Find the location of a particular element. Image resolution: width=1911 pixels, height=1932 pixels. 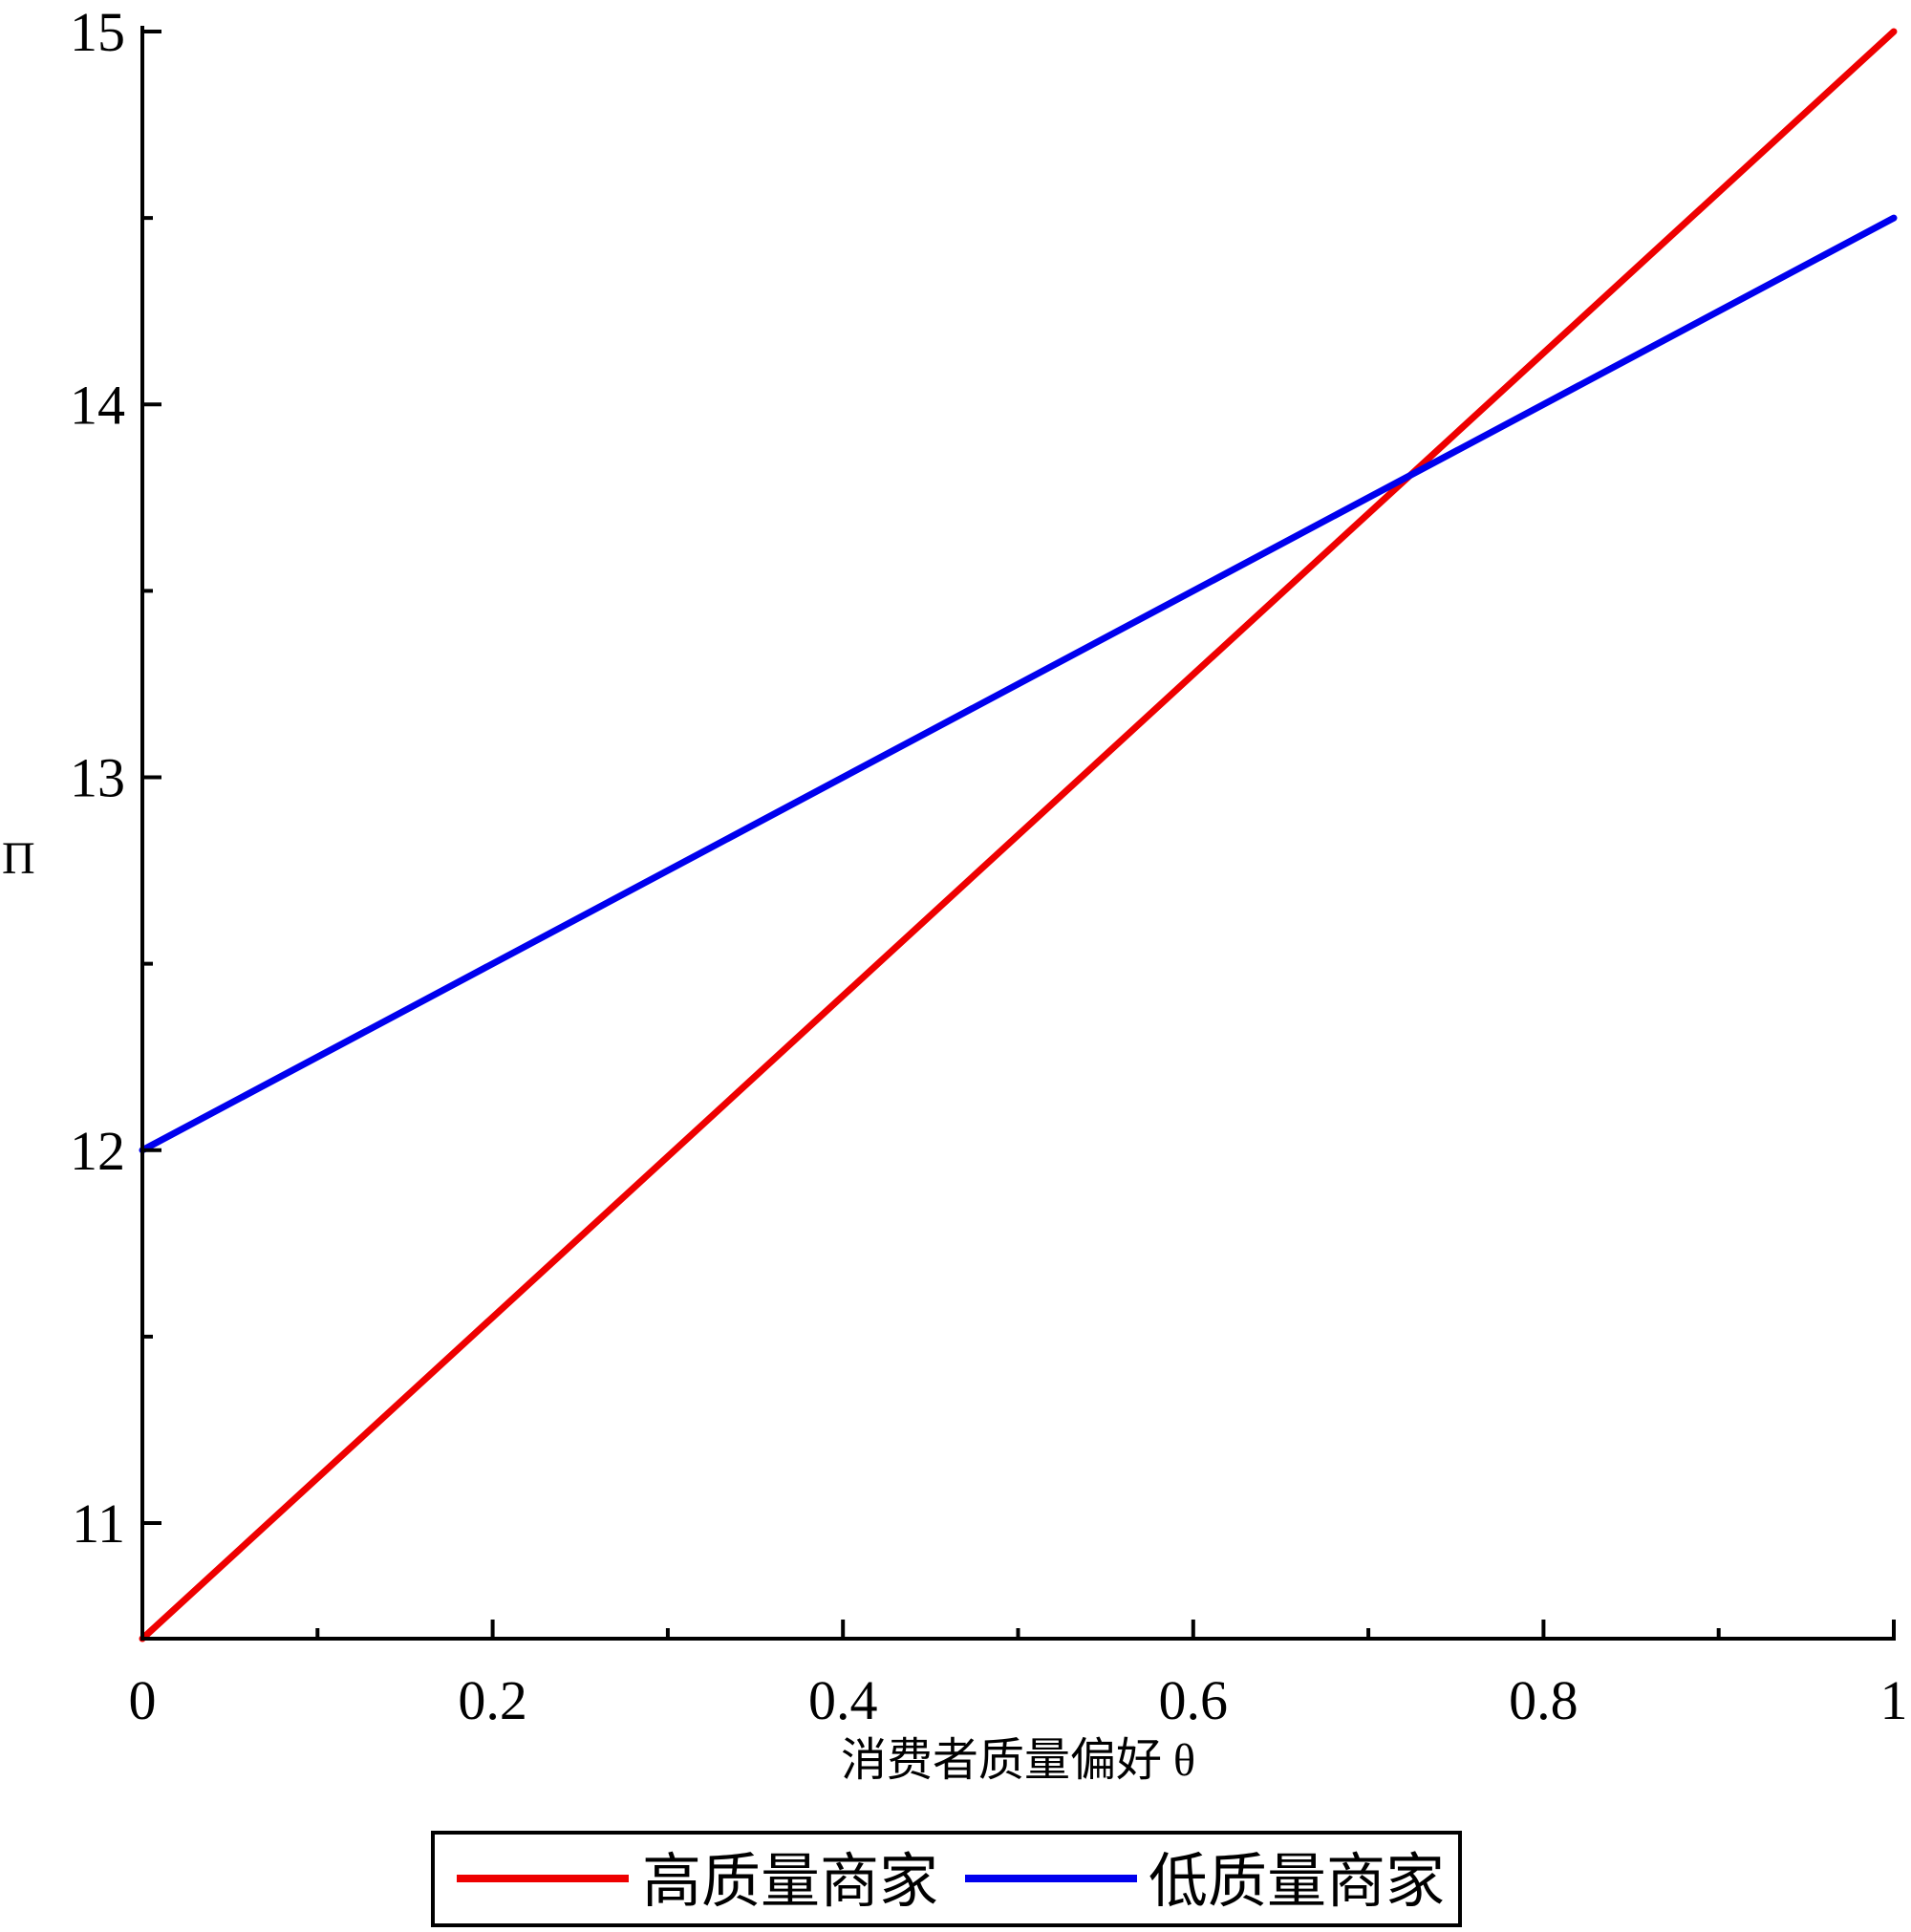

x-tick-label: 0 is located at coordinates (143, 1700).